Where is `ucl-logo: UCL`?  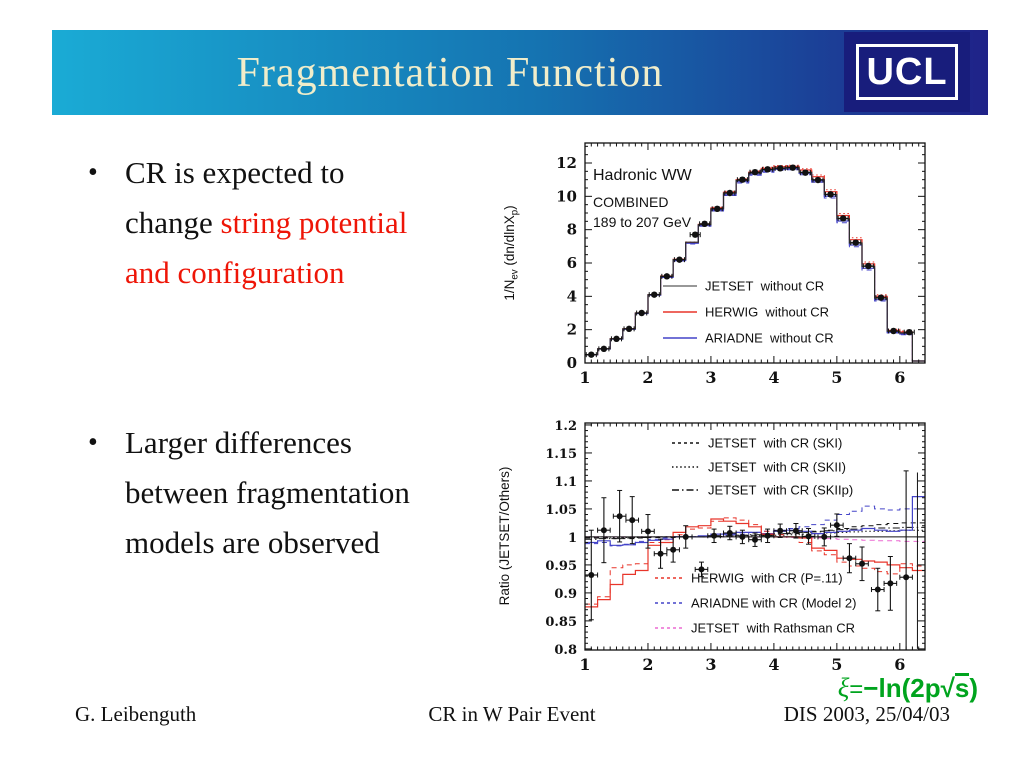
ucl-logo: UCL is located at coordinates (907, 72).